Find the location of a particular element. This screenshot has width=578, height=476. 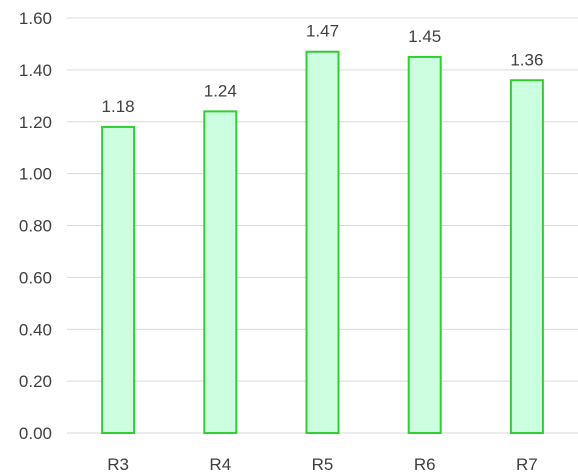

x-tick-label-r5: R5 is located at coordinates (323, 464).